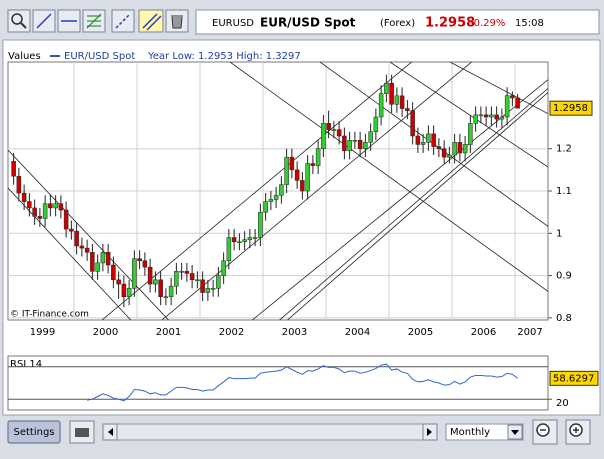  Describe the element at coordinates (42, 332) in the screenshot. I see `x-tick-label: 1999` at that location.